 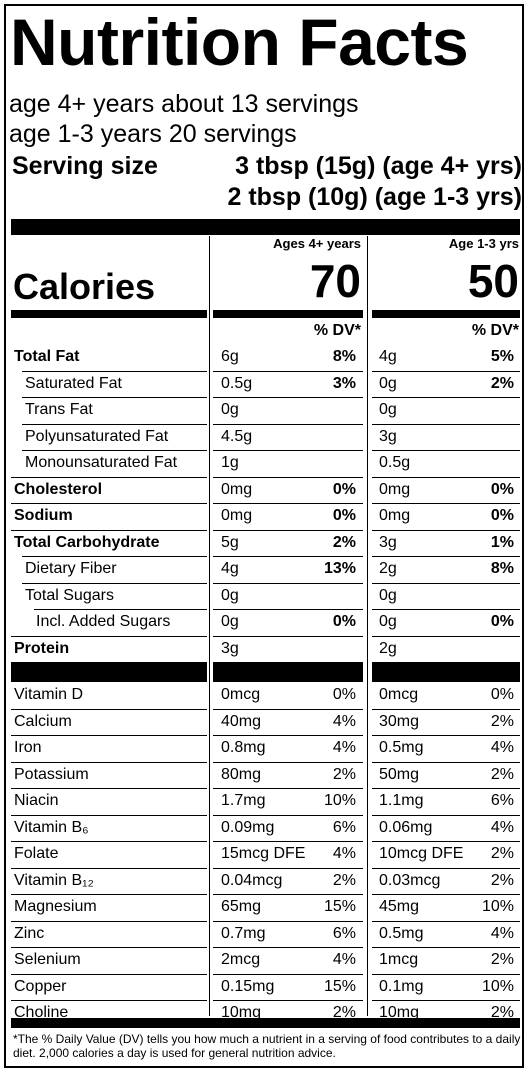 What do you see at coordinates (266, 463) in the screenshot?
I see `table-row: Monounsaturated Fat 1g 0.5g` at bounding box center [266, 463].